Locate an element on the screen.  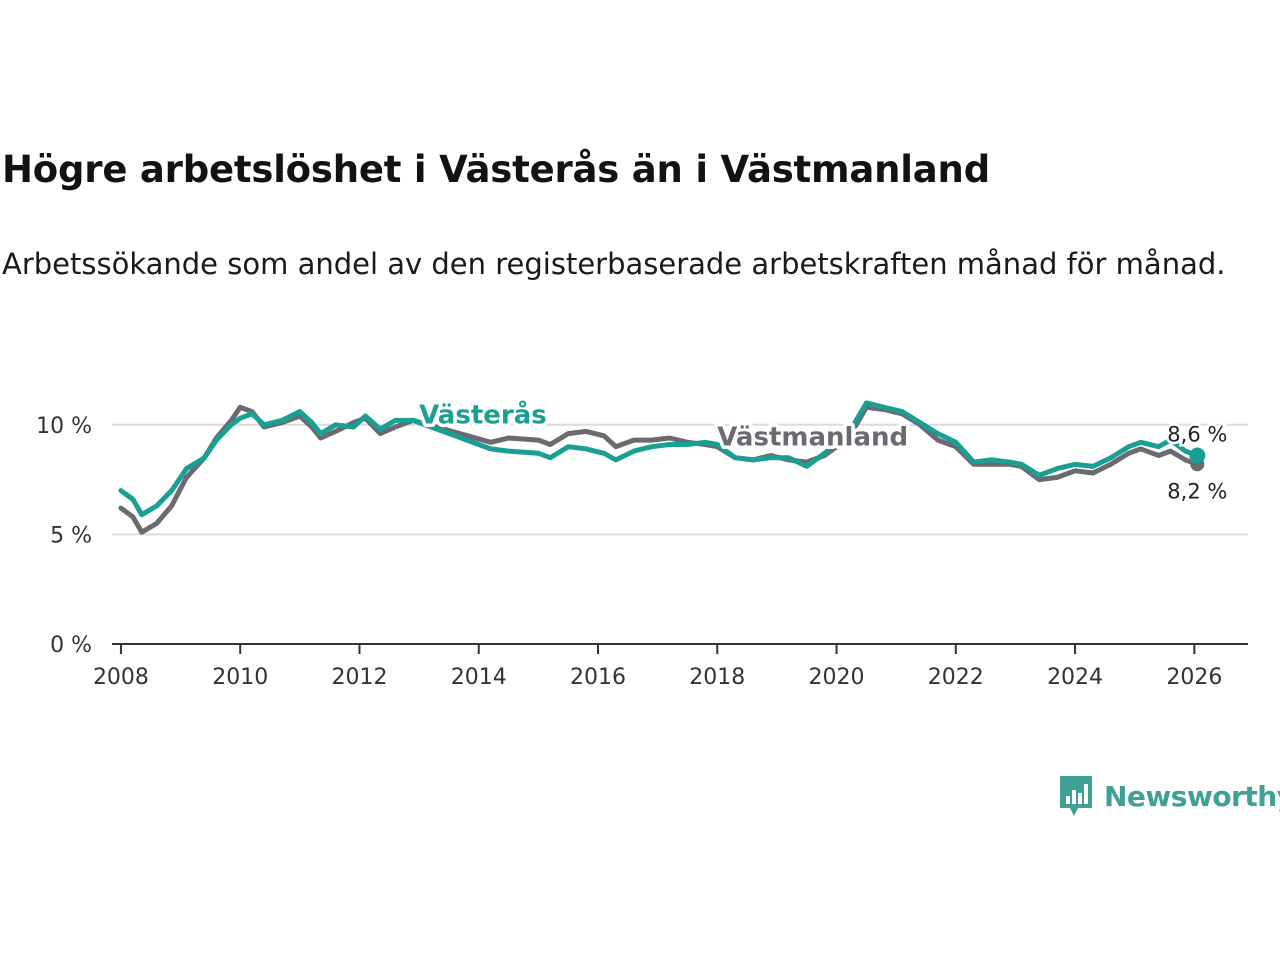
x-axis: 2008 2010 2012 2014 2016 2018 2020 2022 2024 2026 is located at coordinates (670, 666).